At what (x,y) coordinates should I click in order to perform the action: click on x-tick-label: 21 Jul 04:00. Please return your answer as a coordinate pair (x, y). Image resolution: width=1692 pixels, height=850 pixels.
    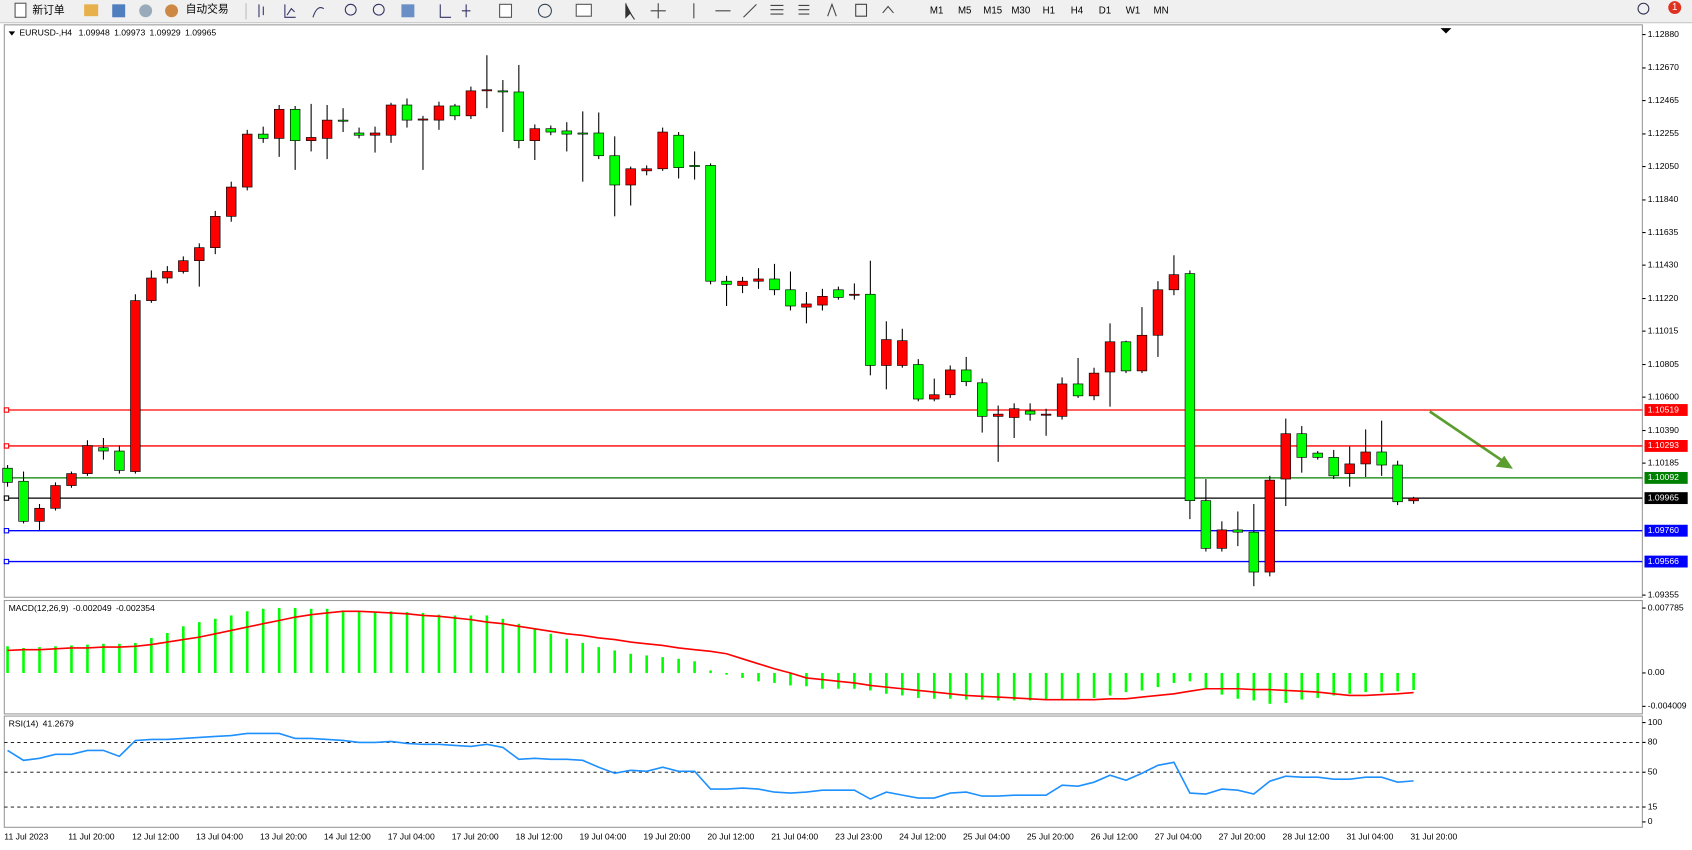
    Looking at the image, I should click on (794, 836).